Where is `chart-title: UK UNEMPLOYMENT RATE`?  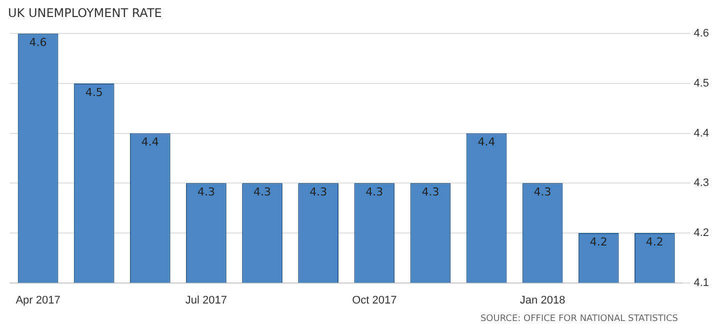 chart-title: UK UNEMPLOYMENT RATE is located at coordinates (85, 13).